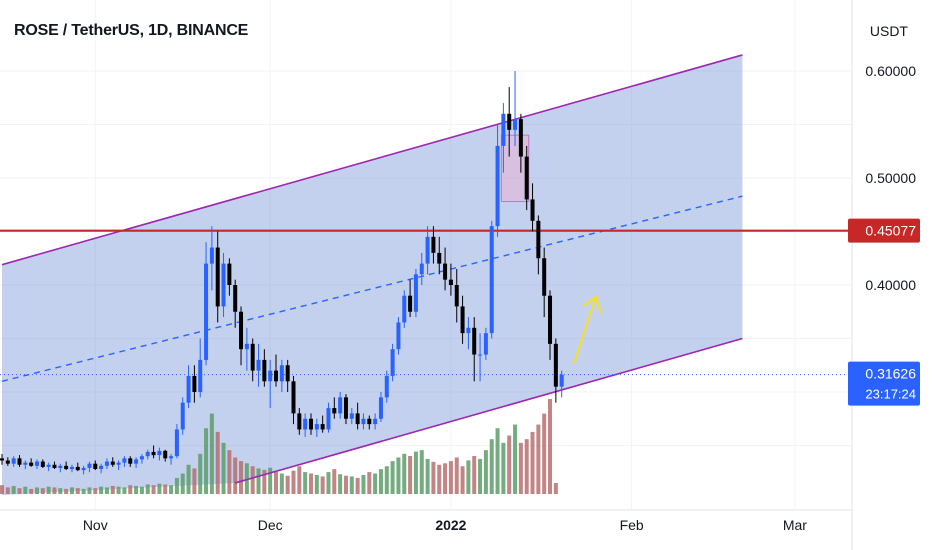  Describe the element at coordinates (884, 230) in the screenshot. I see `resistance-tag: 0.45077` at that location.